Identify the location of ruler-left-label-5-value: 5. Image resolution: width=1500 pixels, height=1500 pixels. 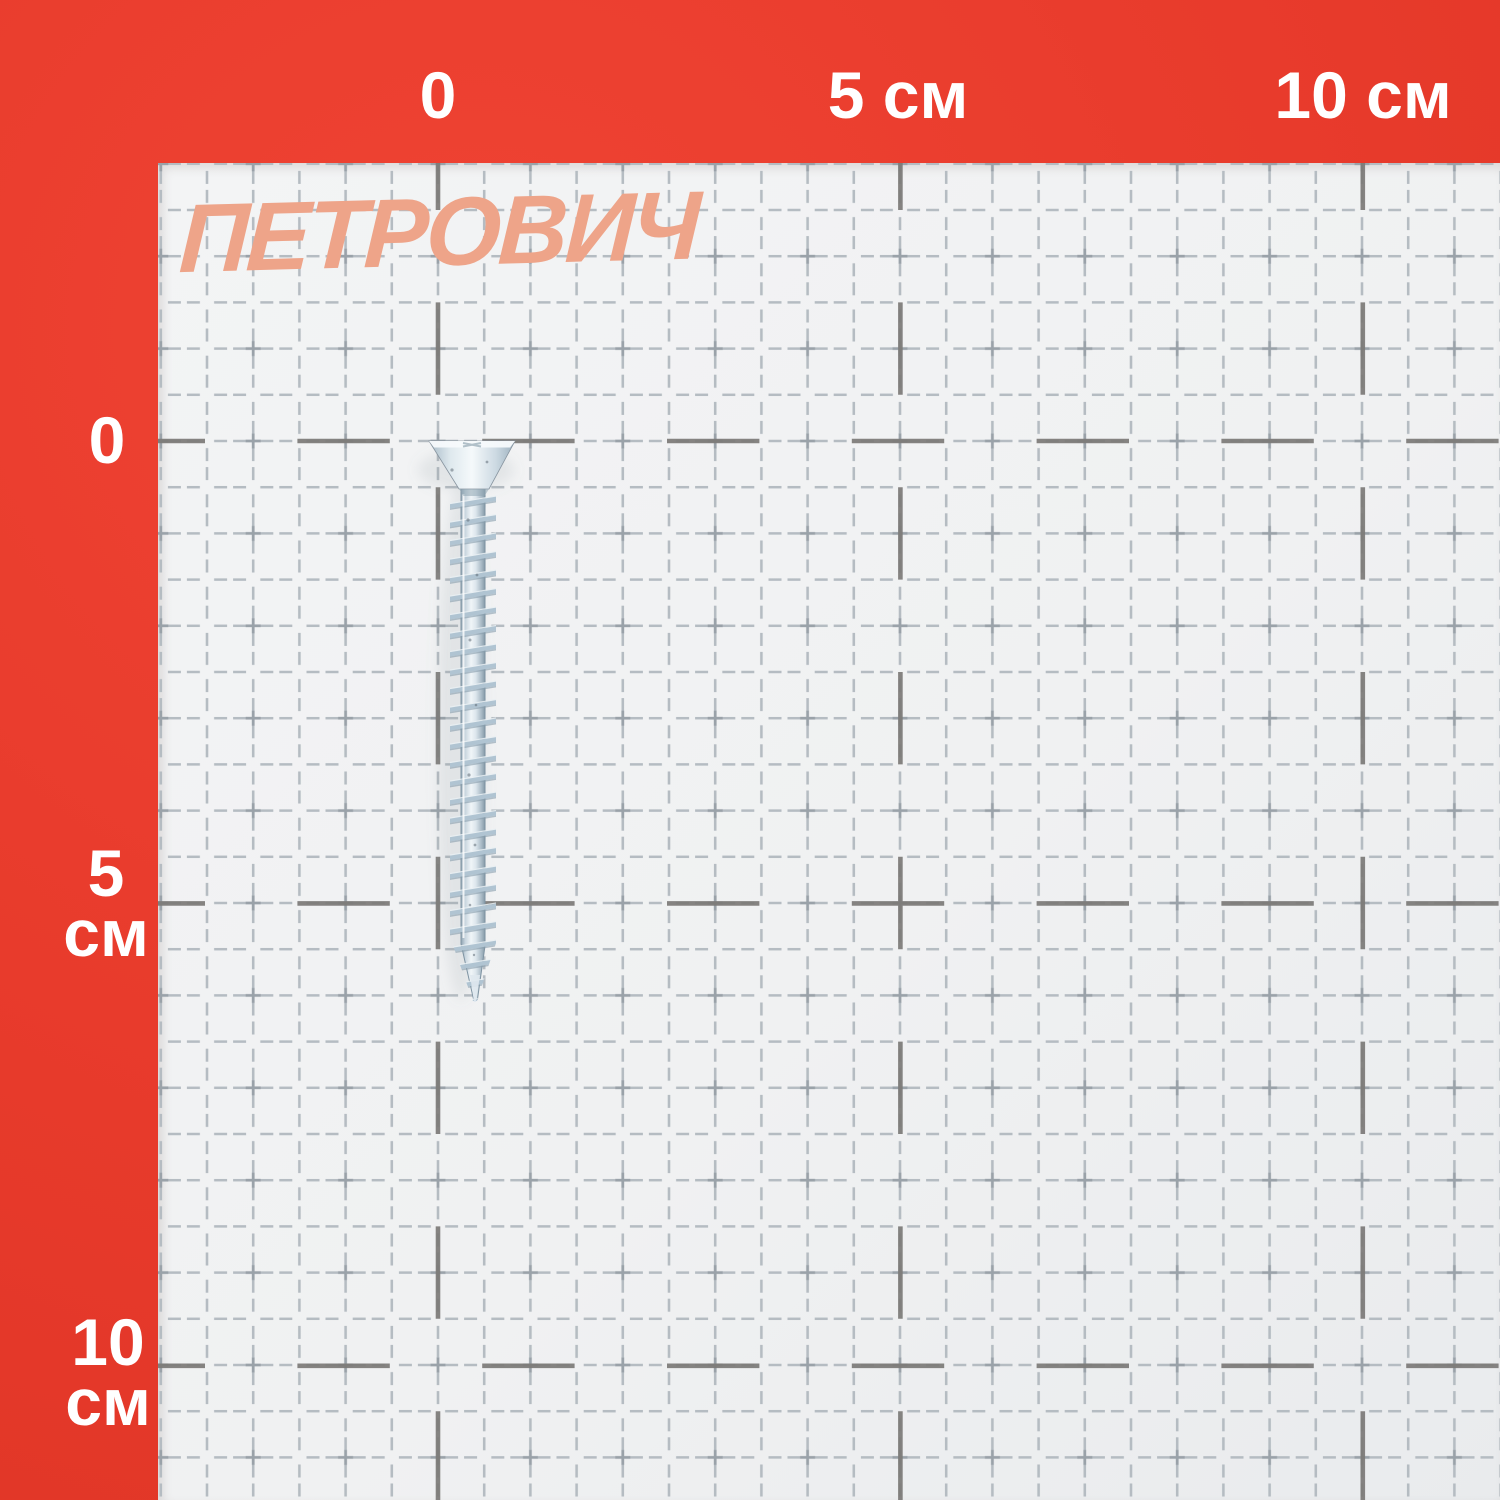
(106, 873).